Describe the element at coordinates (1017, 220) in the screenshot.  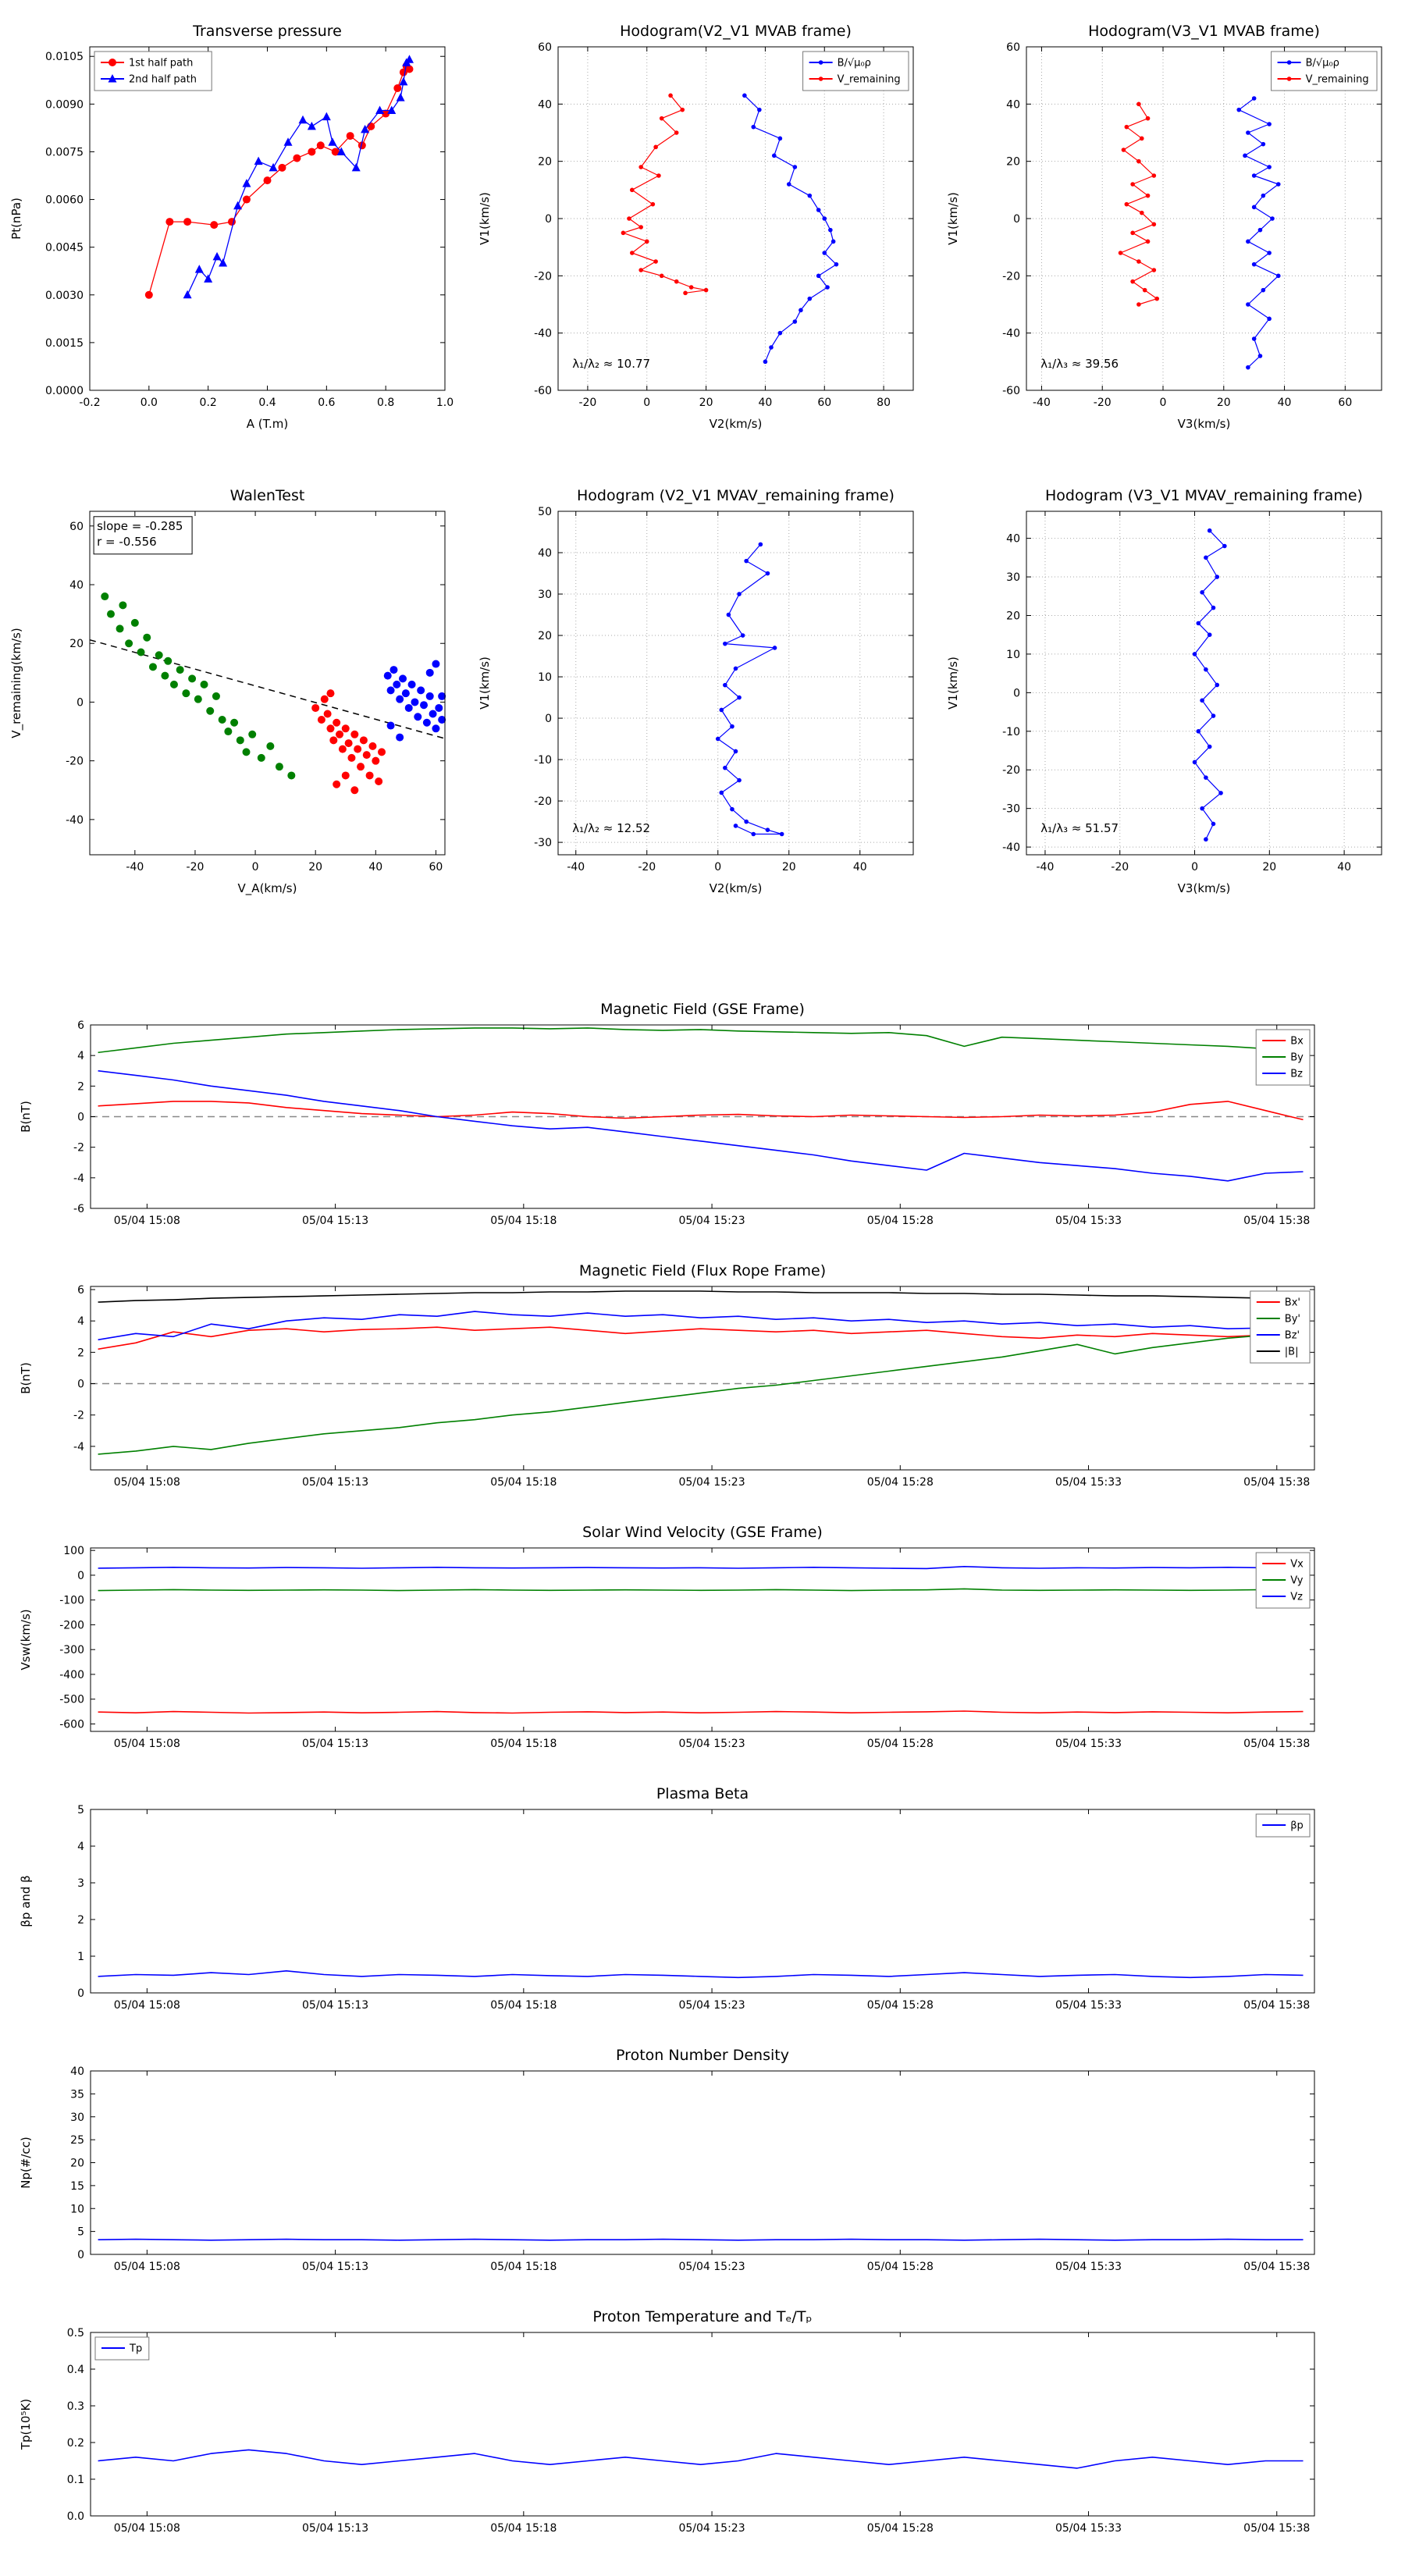
I see `y-tick-label: 0` at that location.